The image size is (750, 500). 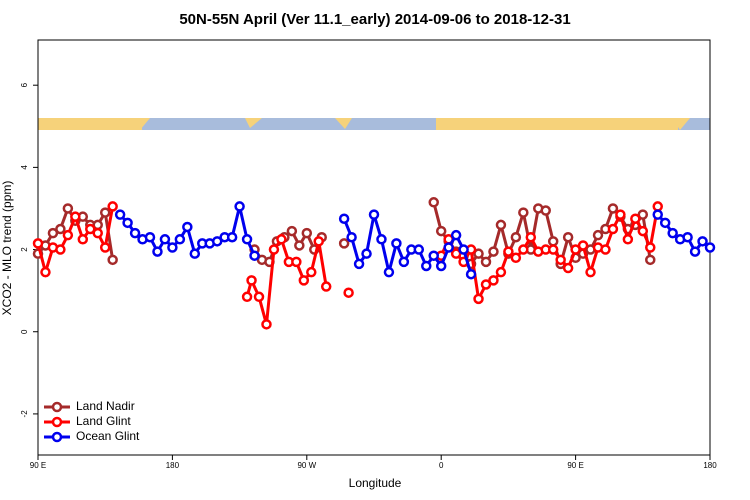 I want to click on legend-label: Land Glint, so click(x=103, y=421).